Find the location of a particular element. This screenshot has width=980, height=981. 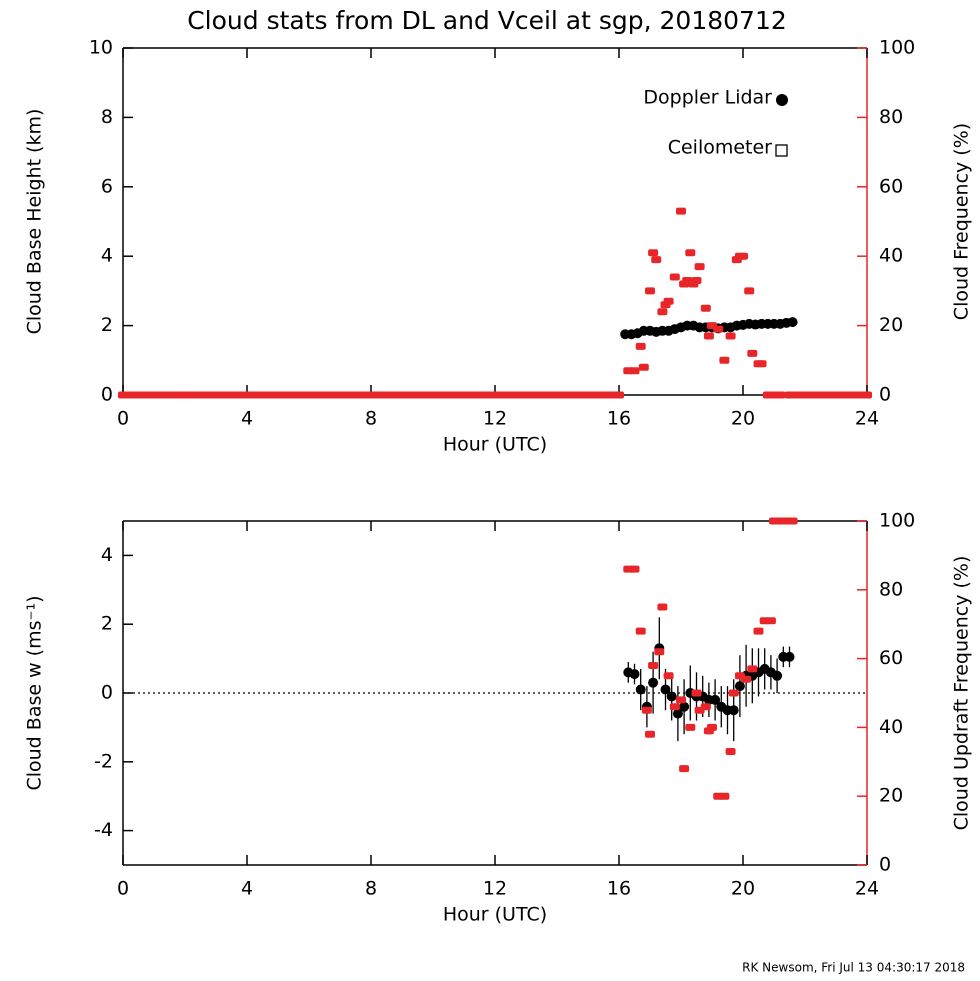

x-tick-label: 4 is located at coordinates (247, 419).